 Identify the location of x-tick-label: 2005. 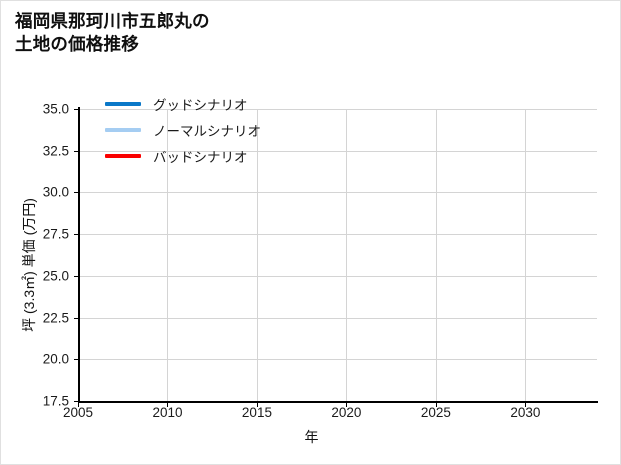
(78, 412).